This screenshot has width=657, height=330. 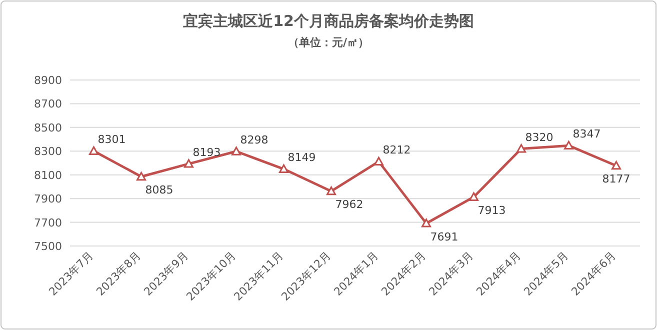 I want to click on data-label: 8193, so click(x=206, y=152).